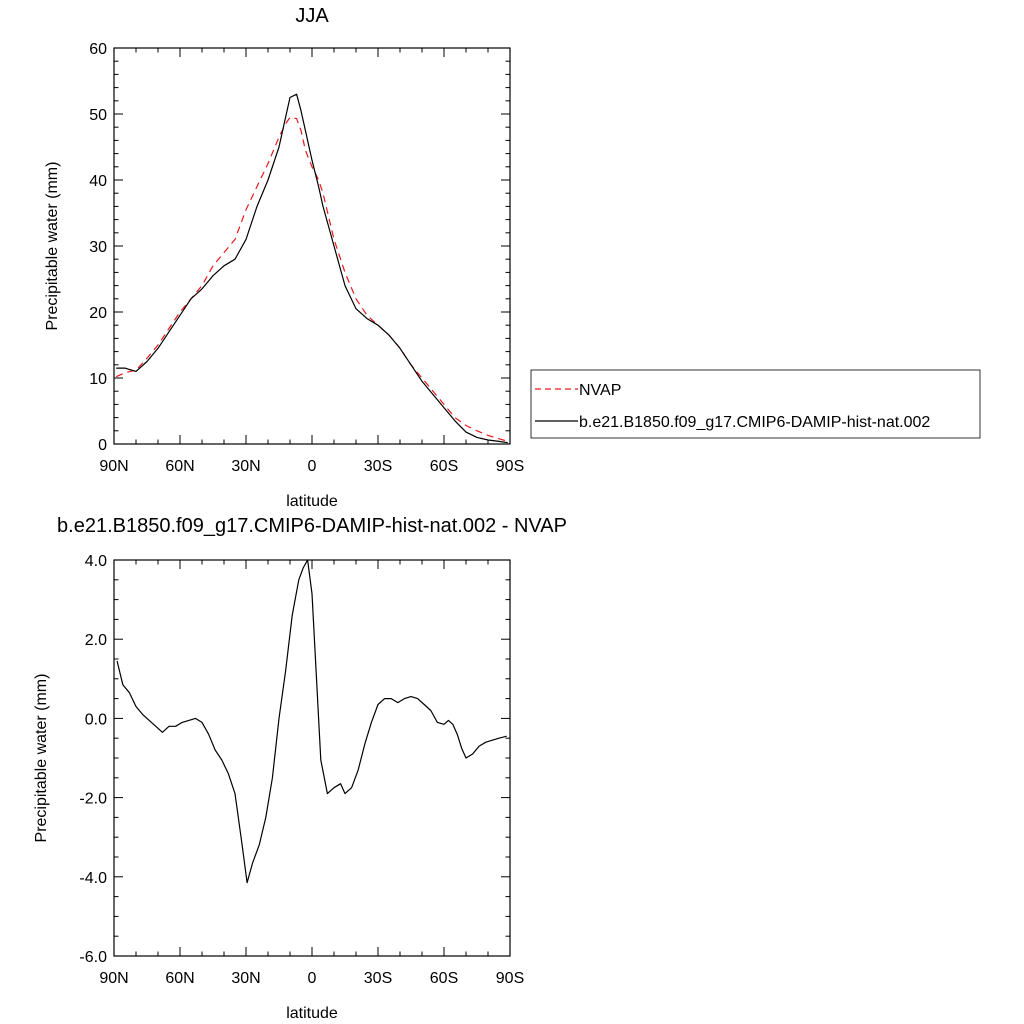 The height and width of the screenshot is (1024, 1024). What do you see at coordinates (98, 49) in the screenshot?
I see `top-ytick-label: 60` at bounding box center [98, 49].